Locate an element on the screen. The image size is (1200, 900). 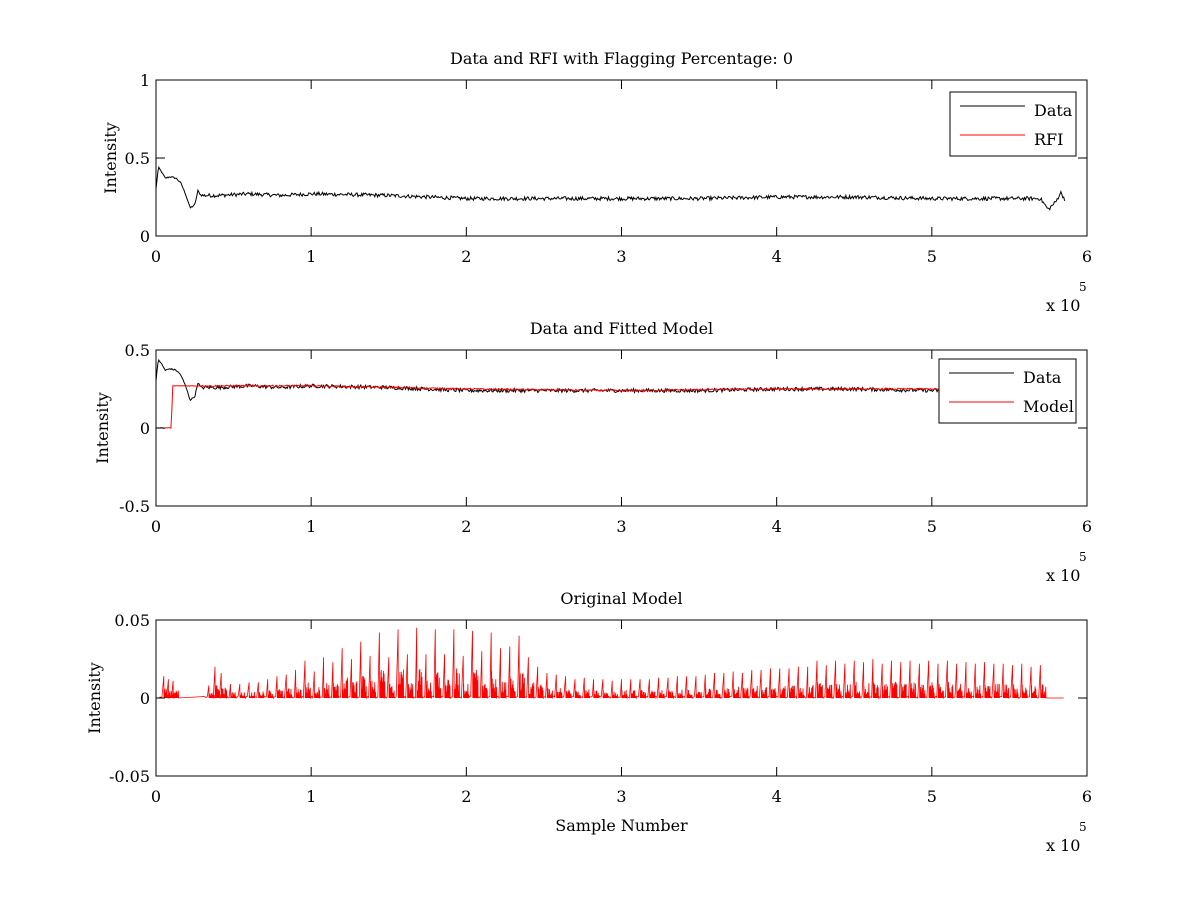
chart-3-series-1-line is located at coordinates (611, 663).